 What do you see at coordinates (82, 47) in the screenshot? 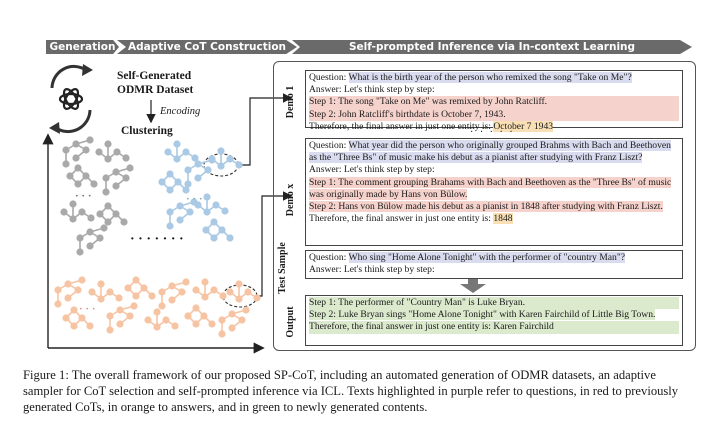
I see `header-generation: Generation` at bounding box center [82, 47].